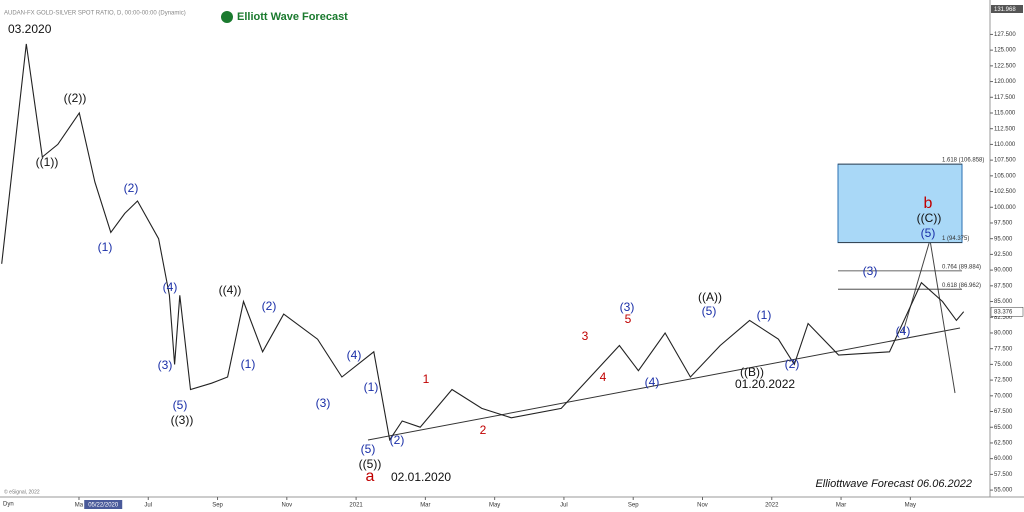 This screenshot has width=1024, height=512. I want to click on top-price-label: 131.968, so click(1005, 10).